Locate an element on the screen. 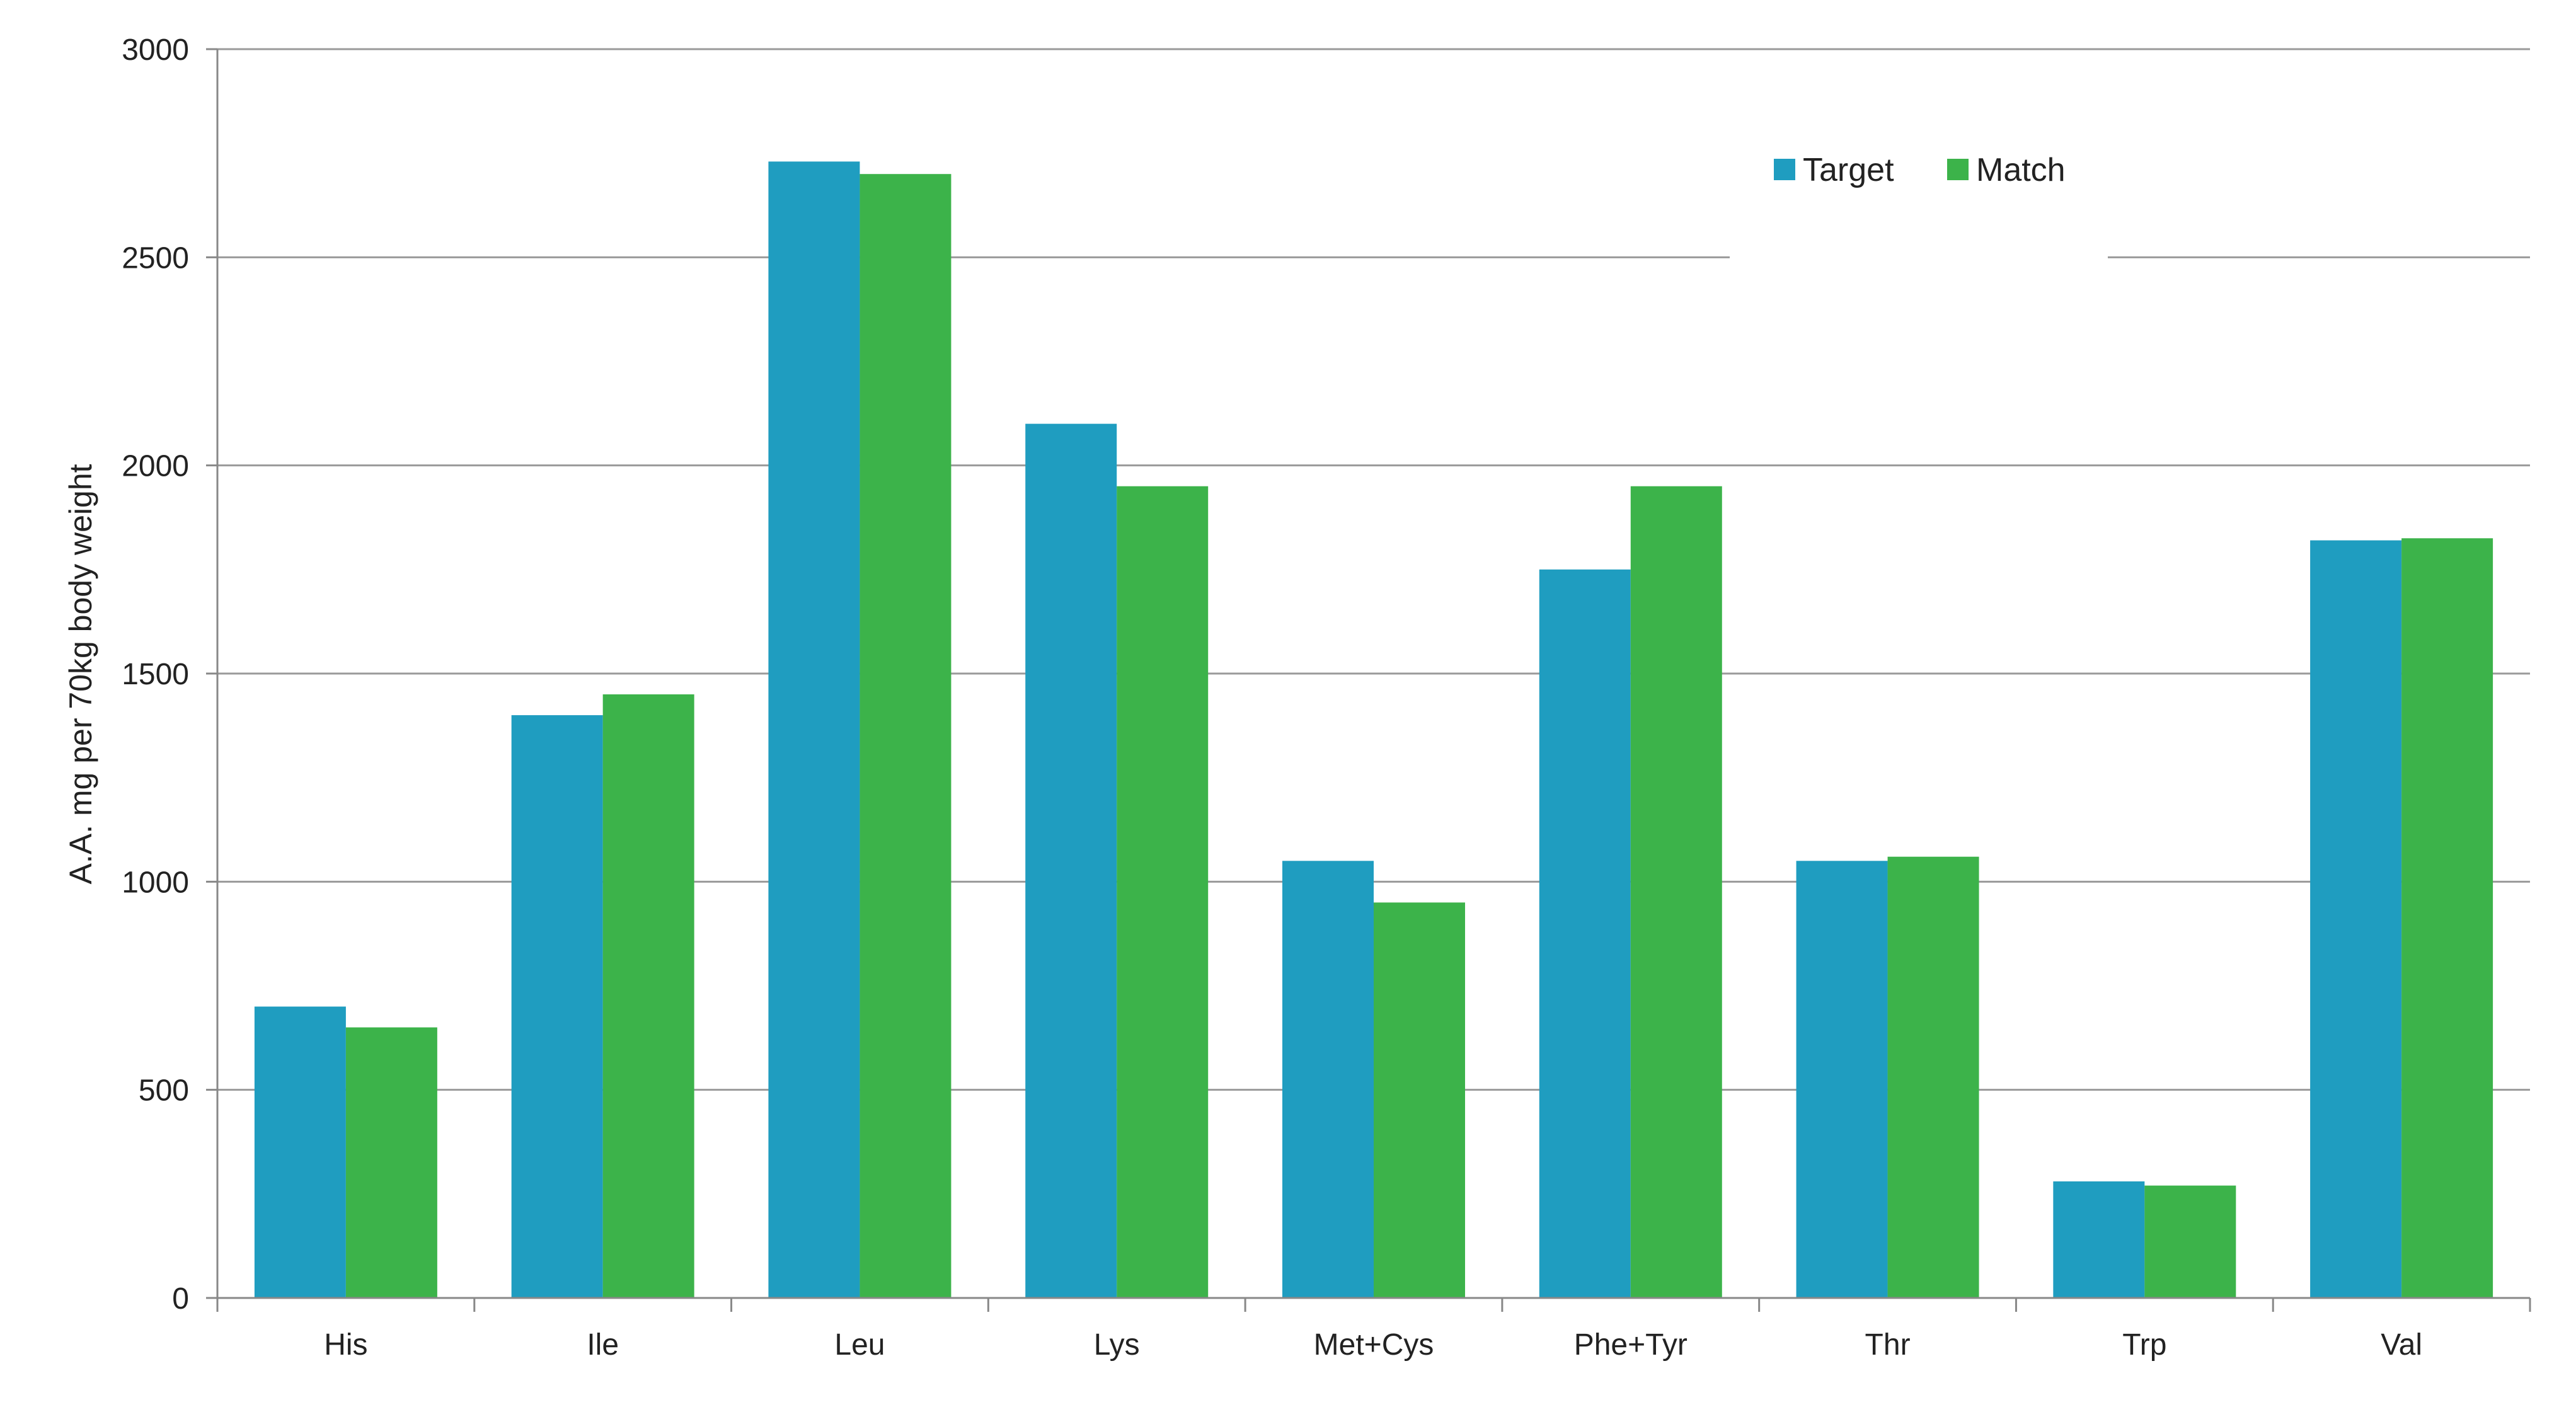 The width and height of the screenshot is (2576, 1412). x-tick-label: Met+Cys is located at coordinates (1374, 1345).